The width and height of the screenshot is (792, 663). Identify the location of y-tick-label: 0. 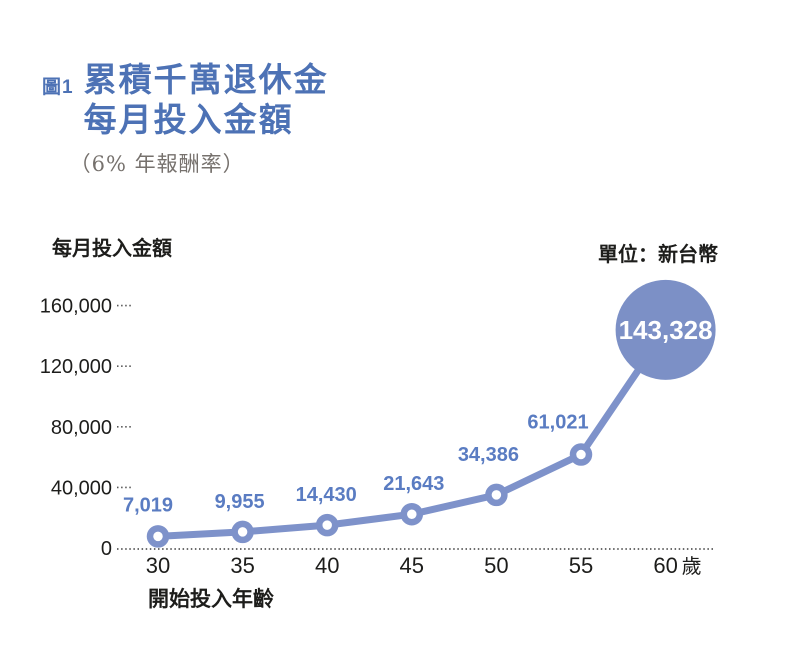
(106, 549).